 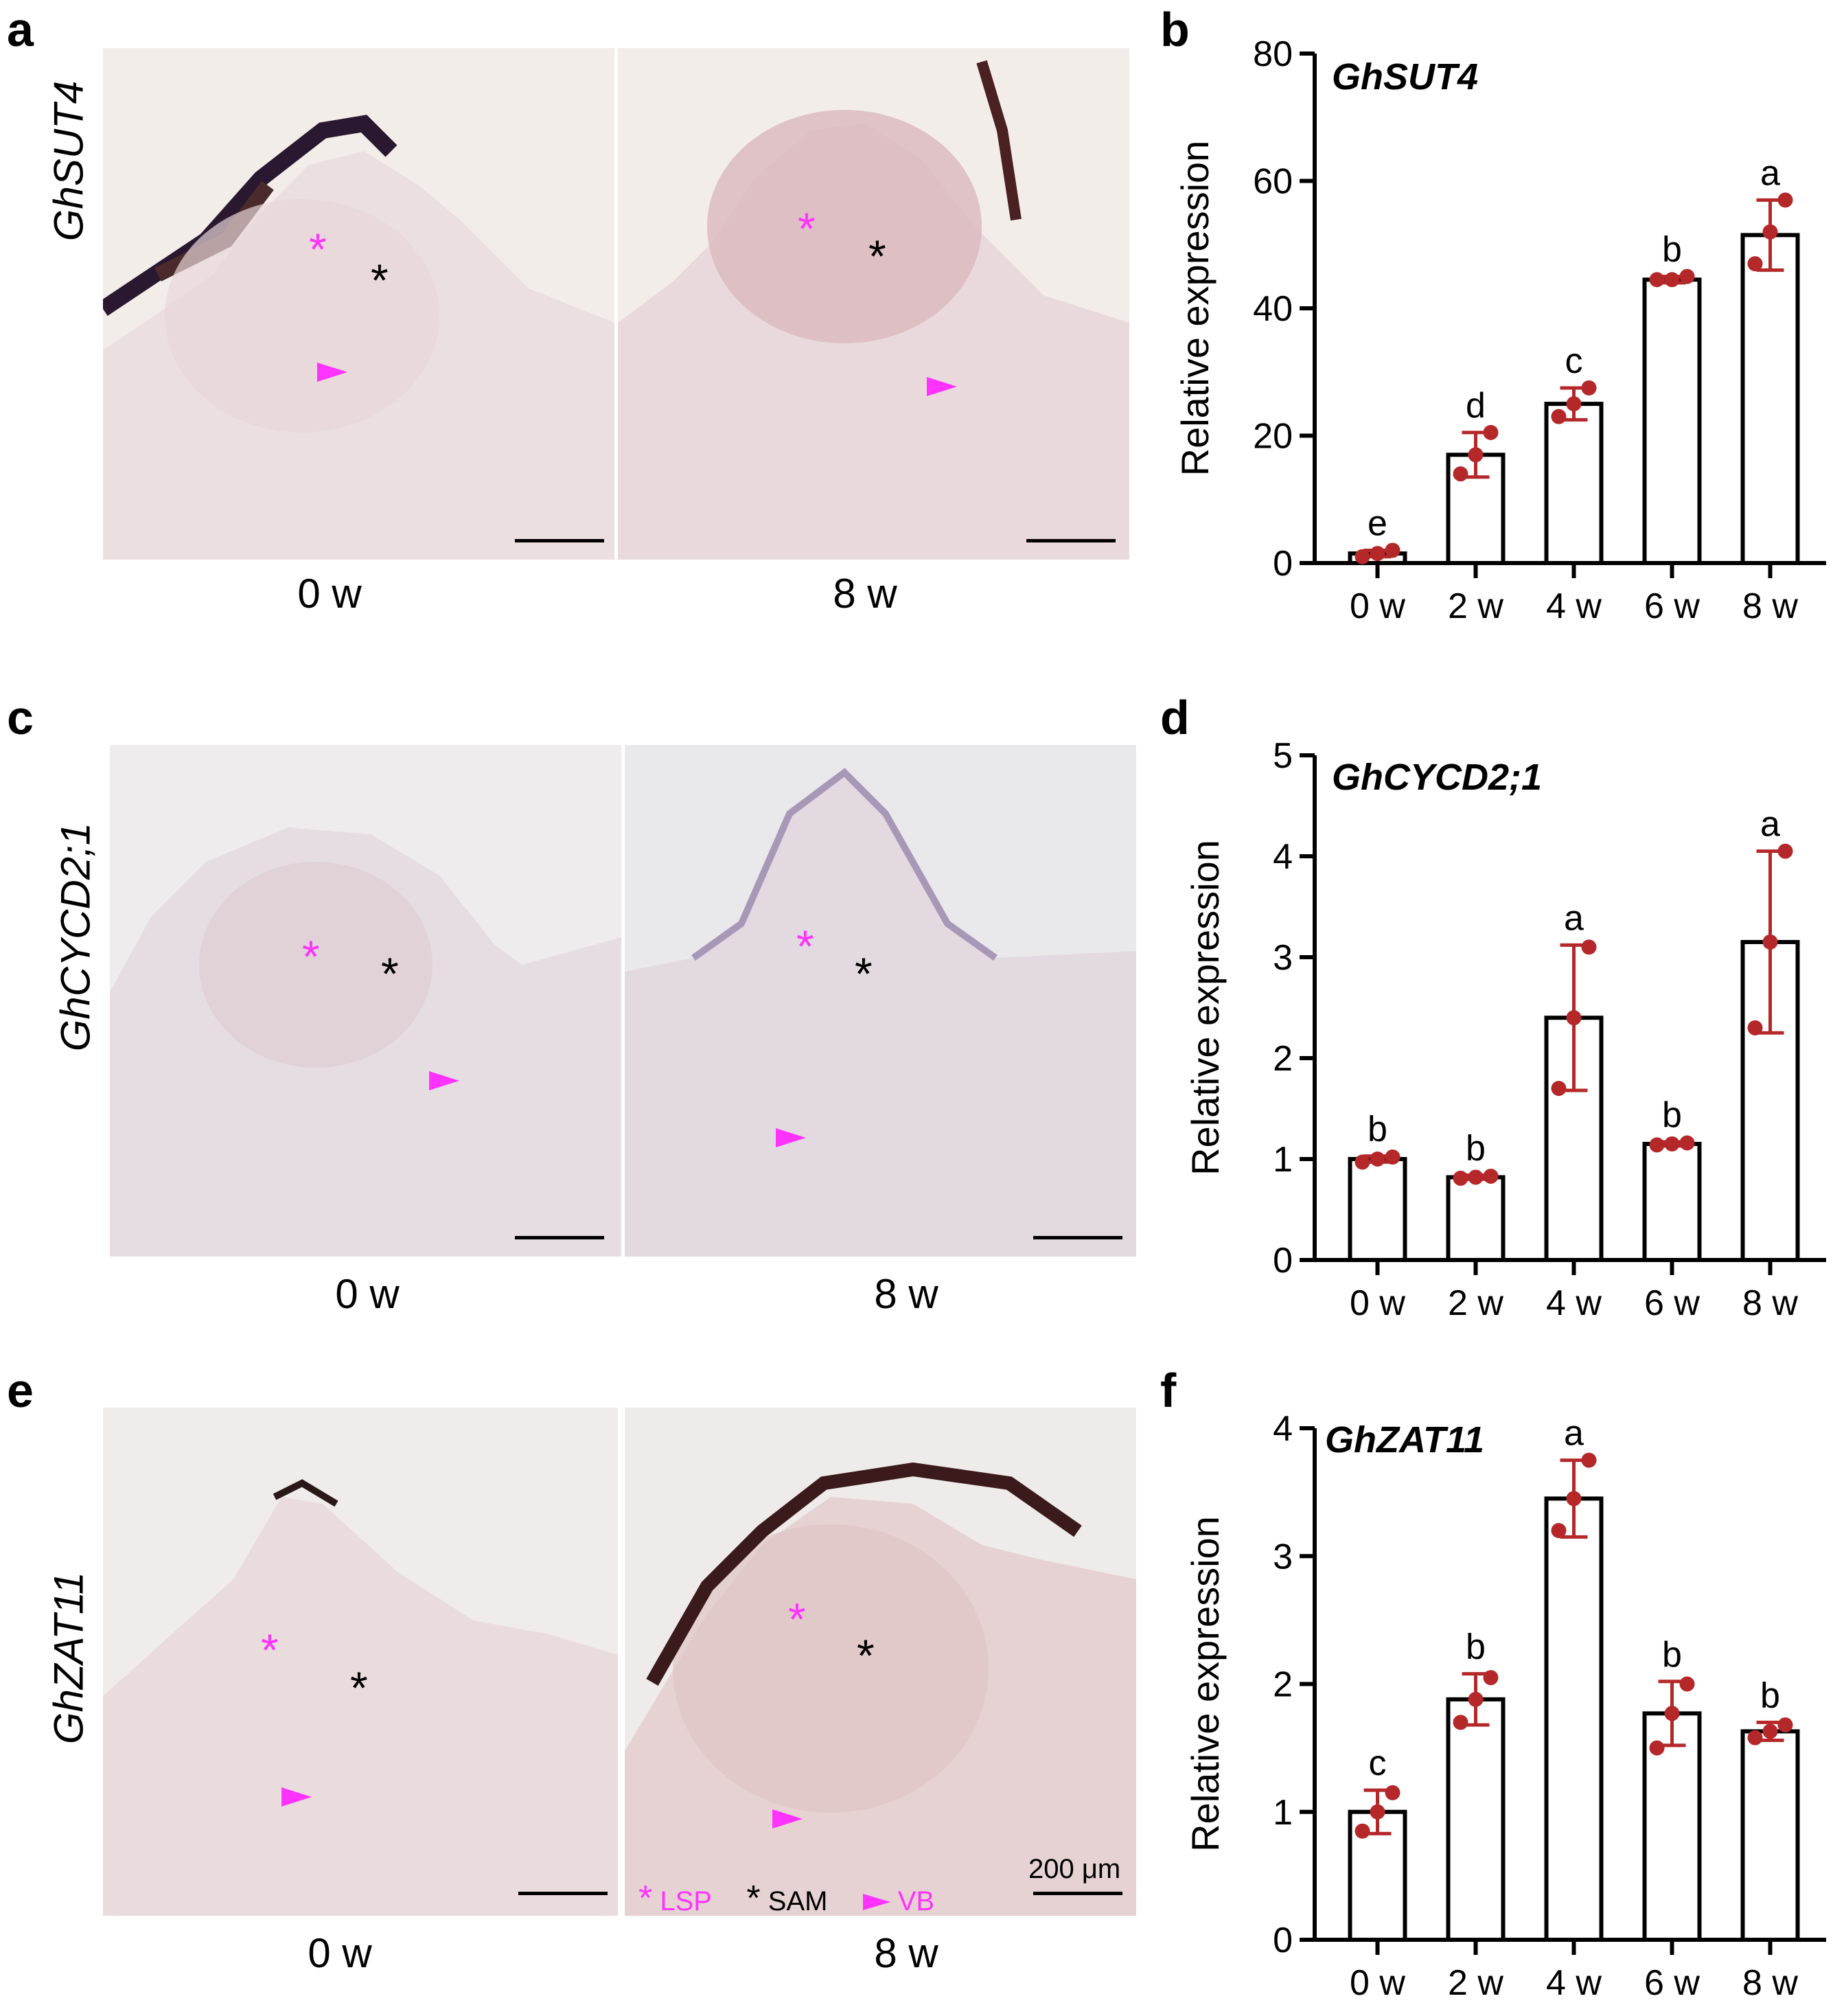 What do you see at coordinates (873, 304) in the screenshot?
I see `micrograph-a-8w` at bounding box center [873, 304].